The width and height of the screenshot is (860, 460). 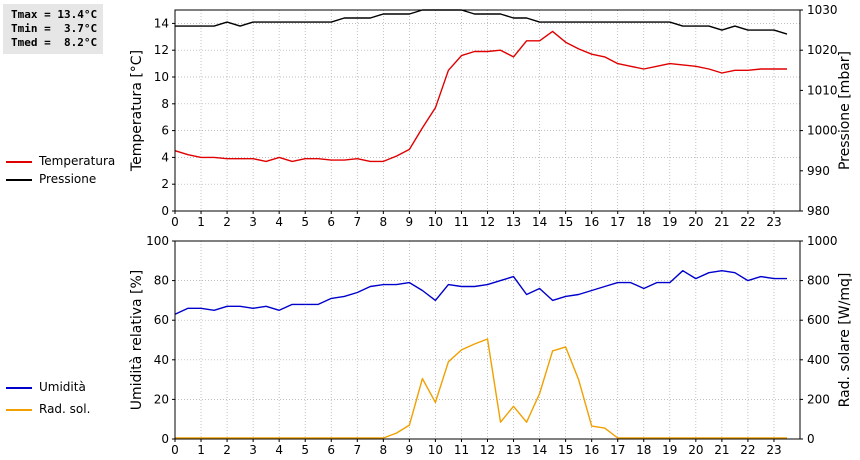 I want to click on y2-tick-label: 600, so click(x=818, y=320).